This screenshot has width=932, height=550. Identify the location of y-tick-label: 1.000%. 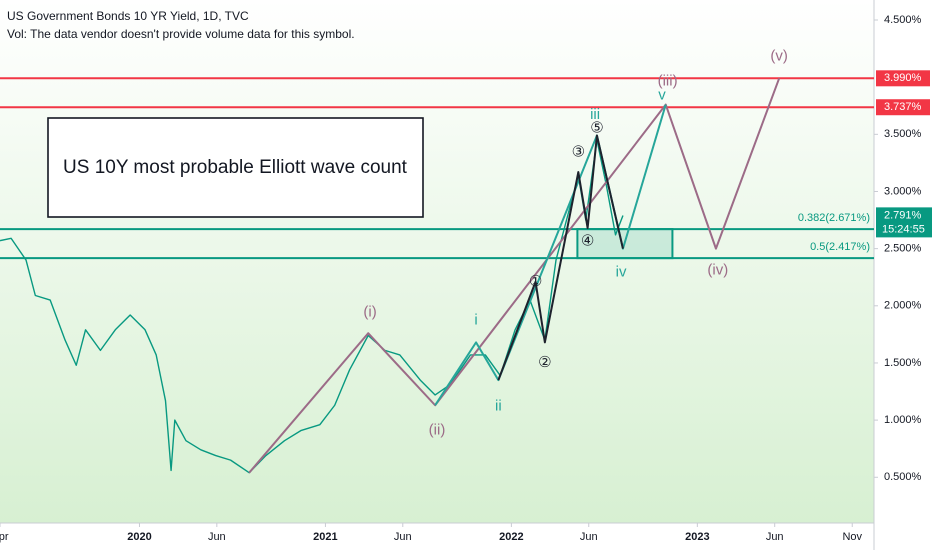
(903, 420).